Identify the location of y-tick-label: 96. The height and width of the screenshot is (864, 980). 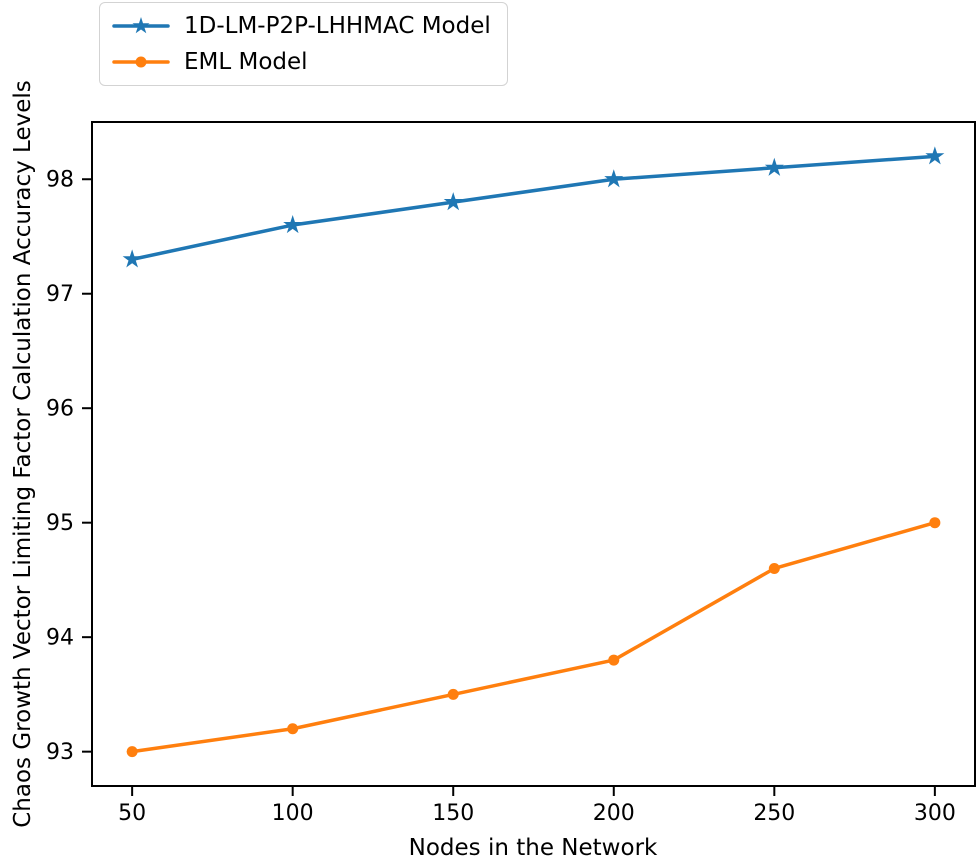
(60, 408).